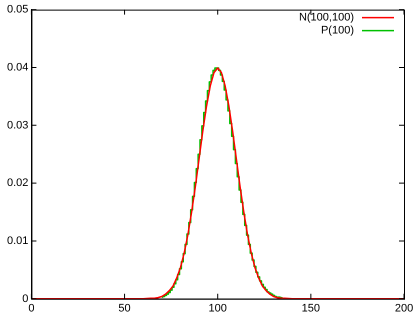  Describe the element at coordinates (17, 67) in the screenshot. I see `y-tick-label: 0.04` at that location.